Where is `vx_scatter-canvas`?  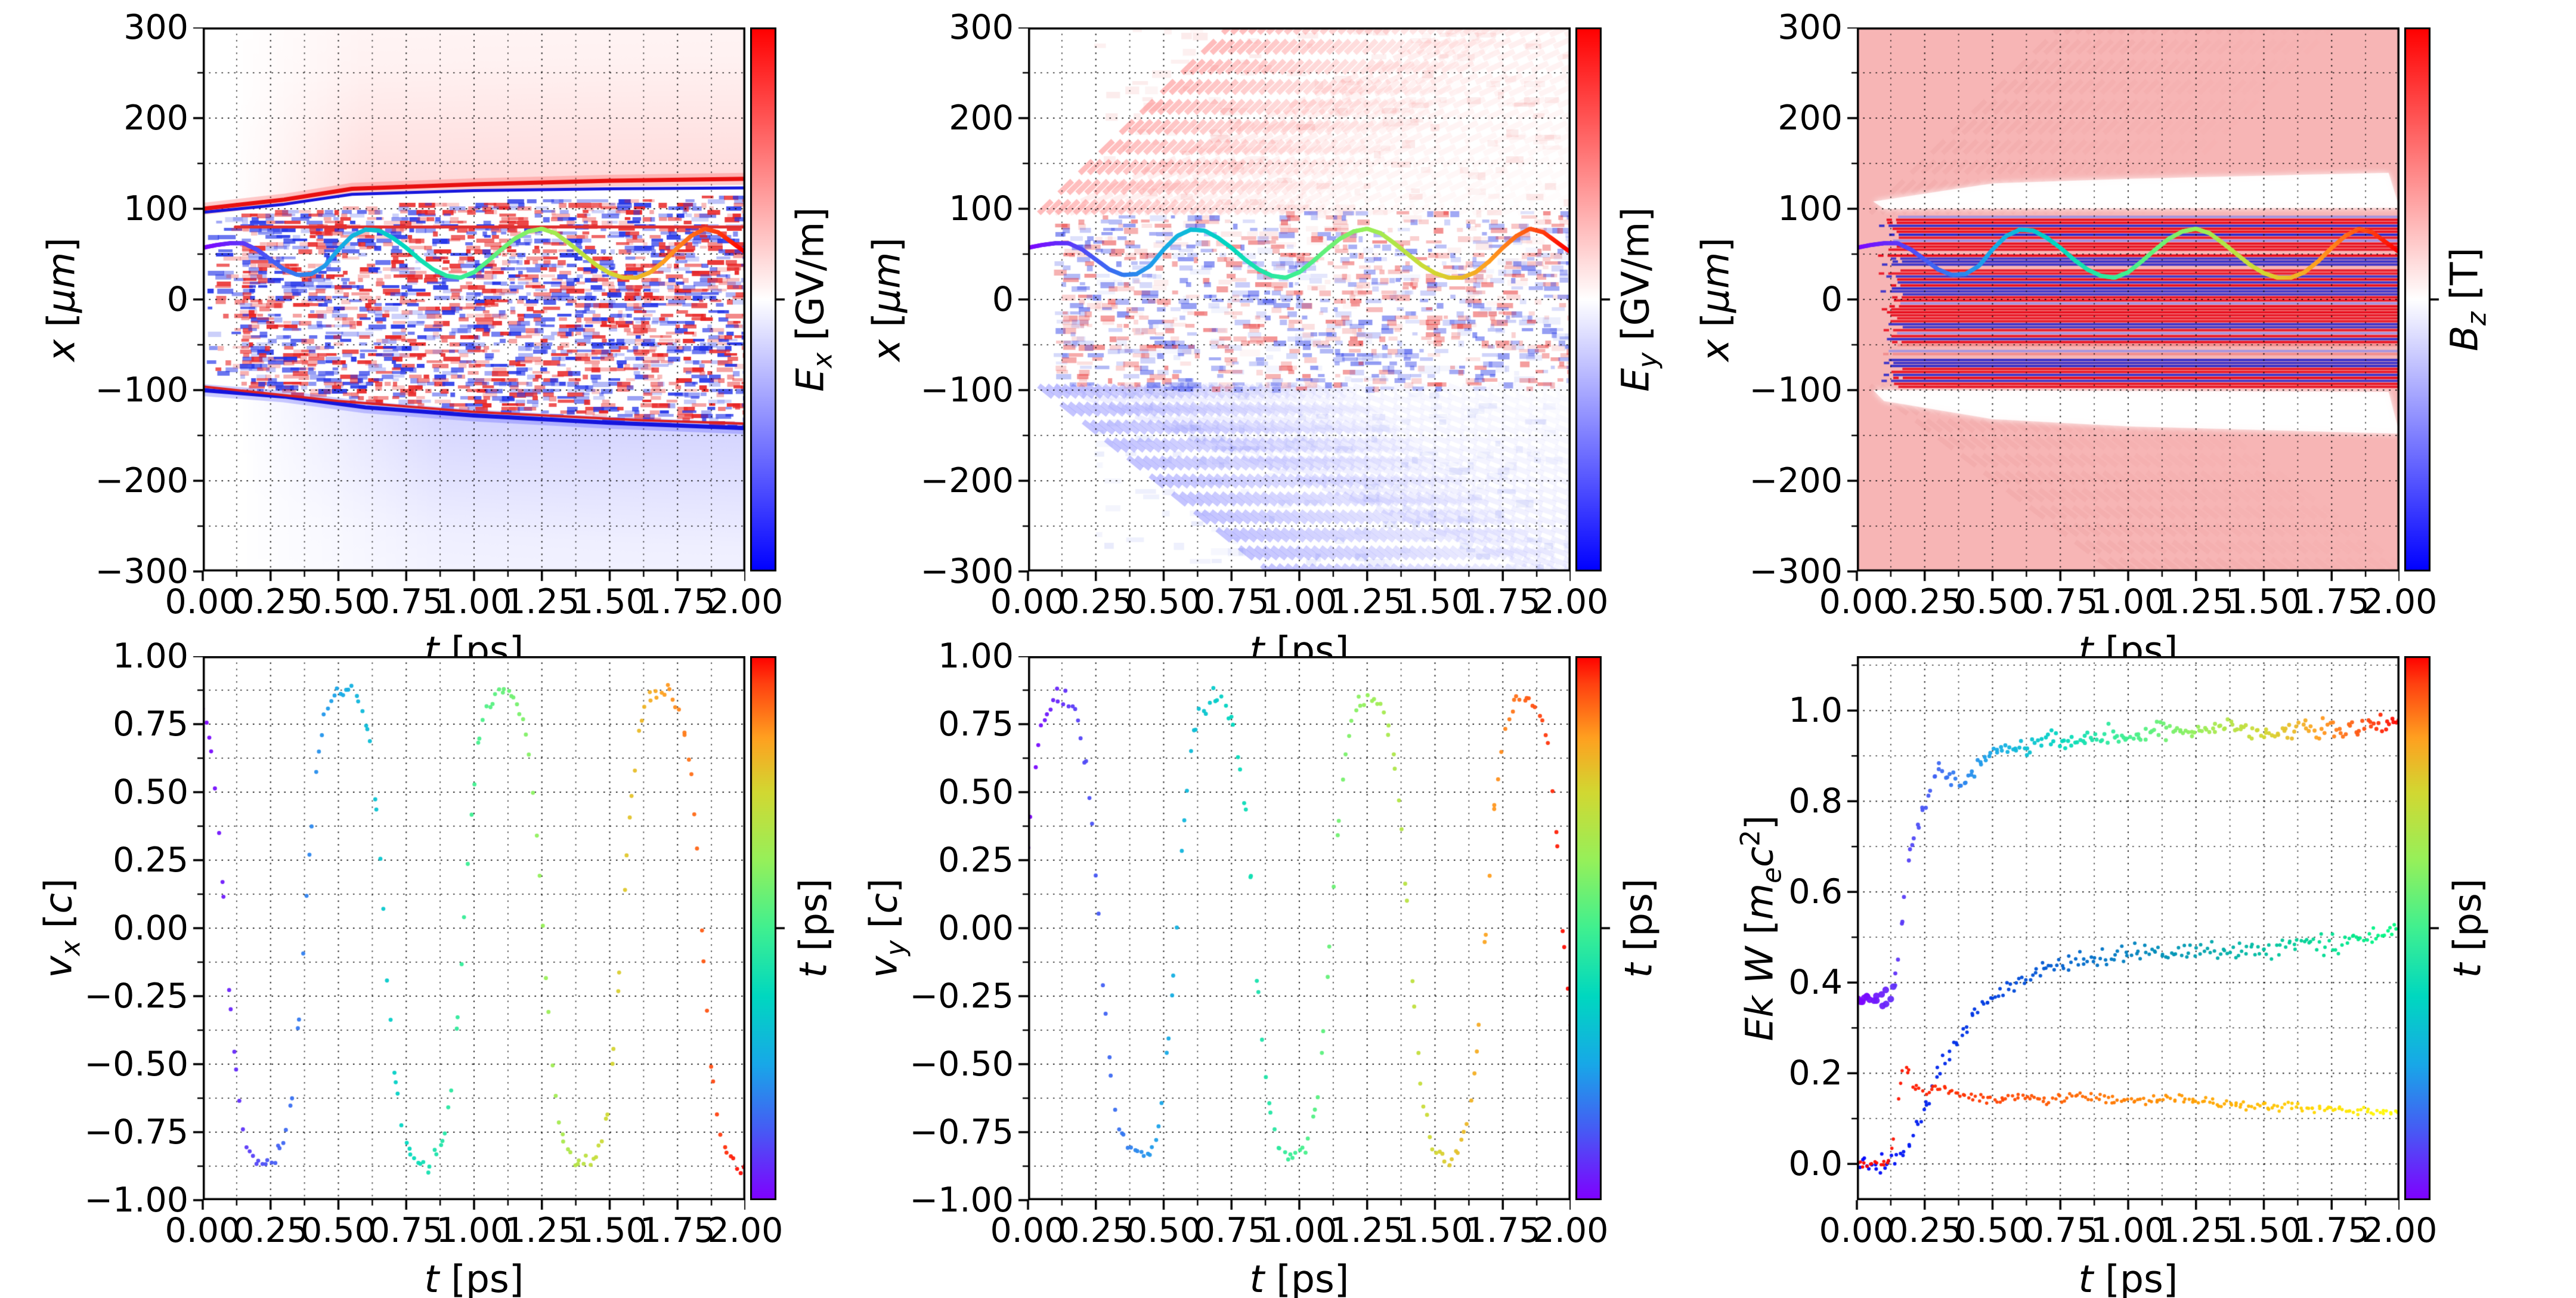 vx_scatter-canvas is located at coordinates (466, 936).